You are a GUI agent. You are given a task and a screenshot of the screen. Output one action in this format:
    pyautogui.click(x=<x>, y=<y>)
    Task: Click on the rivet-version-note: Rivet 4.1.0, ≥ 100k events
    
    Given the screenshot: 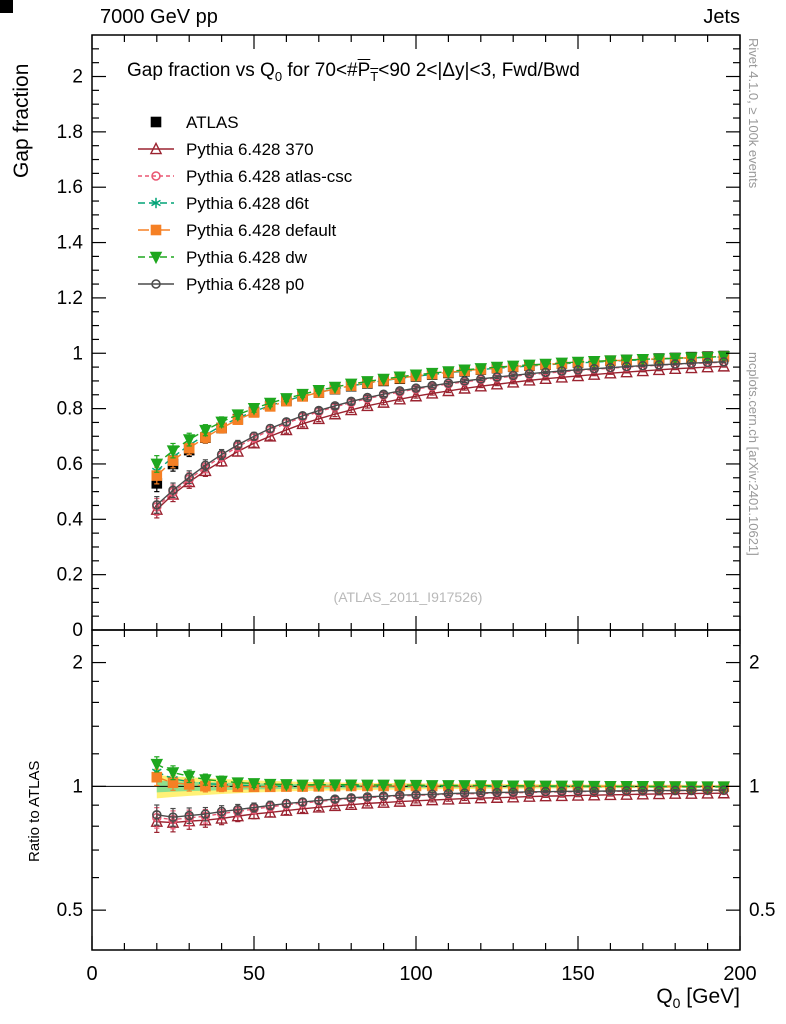 What is the action you would take?
    pyautogui.click(x=753, y=113)
    